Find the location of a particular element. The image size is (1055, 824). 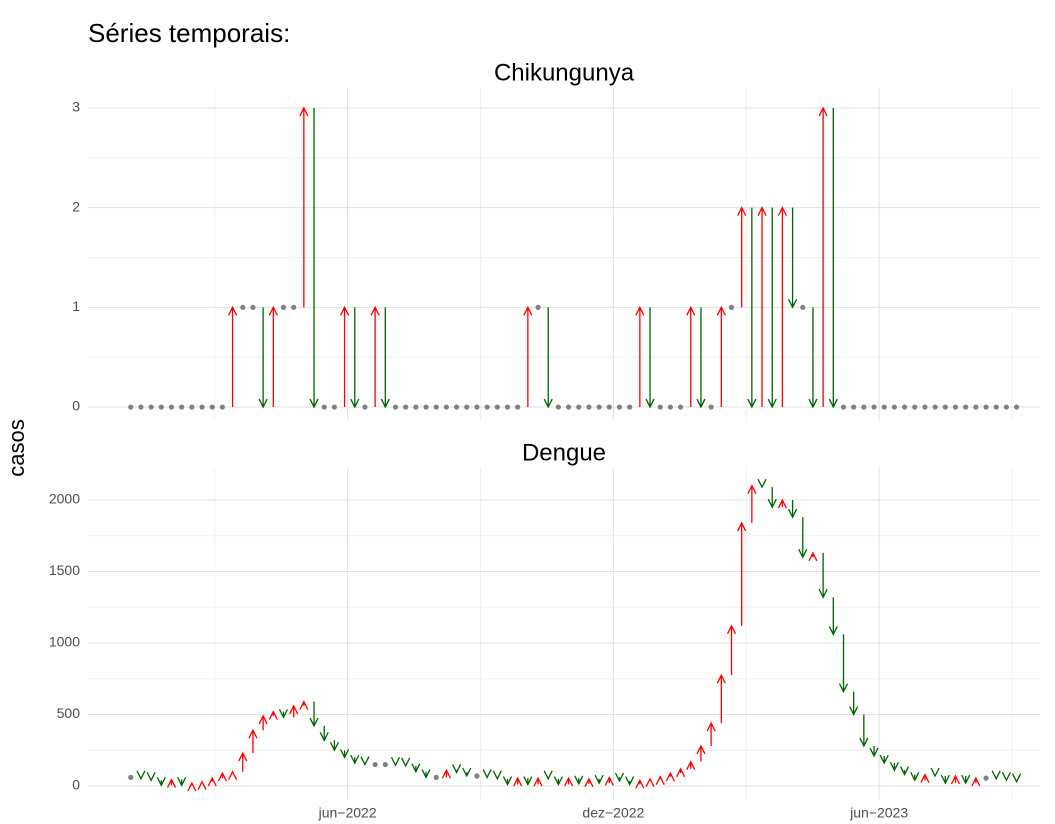

y-tick-label: 1500 is located at coordinates (64, 570).